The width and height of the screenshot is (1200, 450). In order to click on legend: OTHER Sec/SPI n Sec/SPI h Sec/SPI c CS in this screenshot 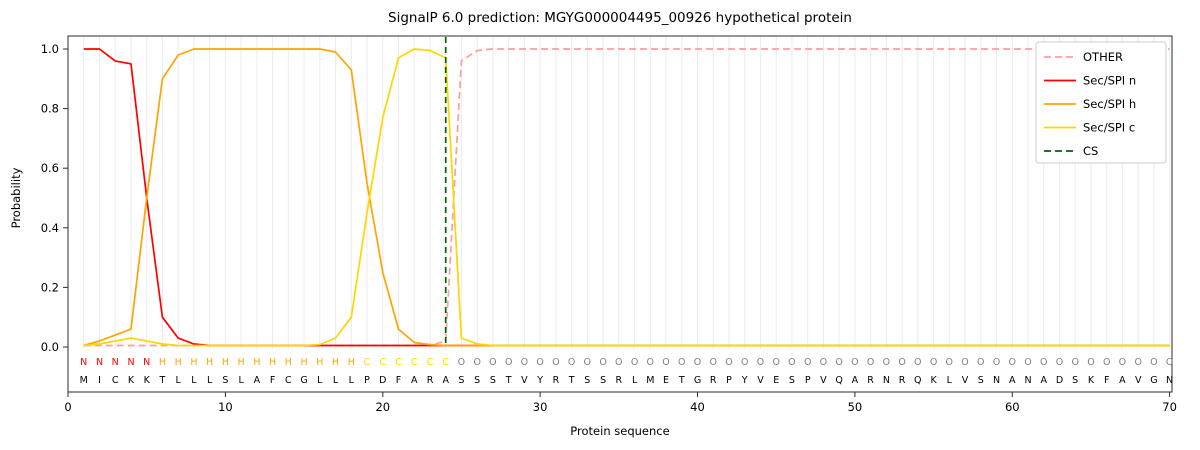, I will do `click(1101, 102)`.